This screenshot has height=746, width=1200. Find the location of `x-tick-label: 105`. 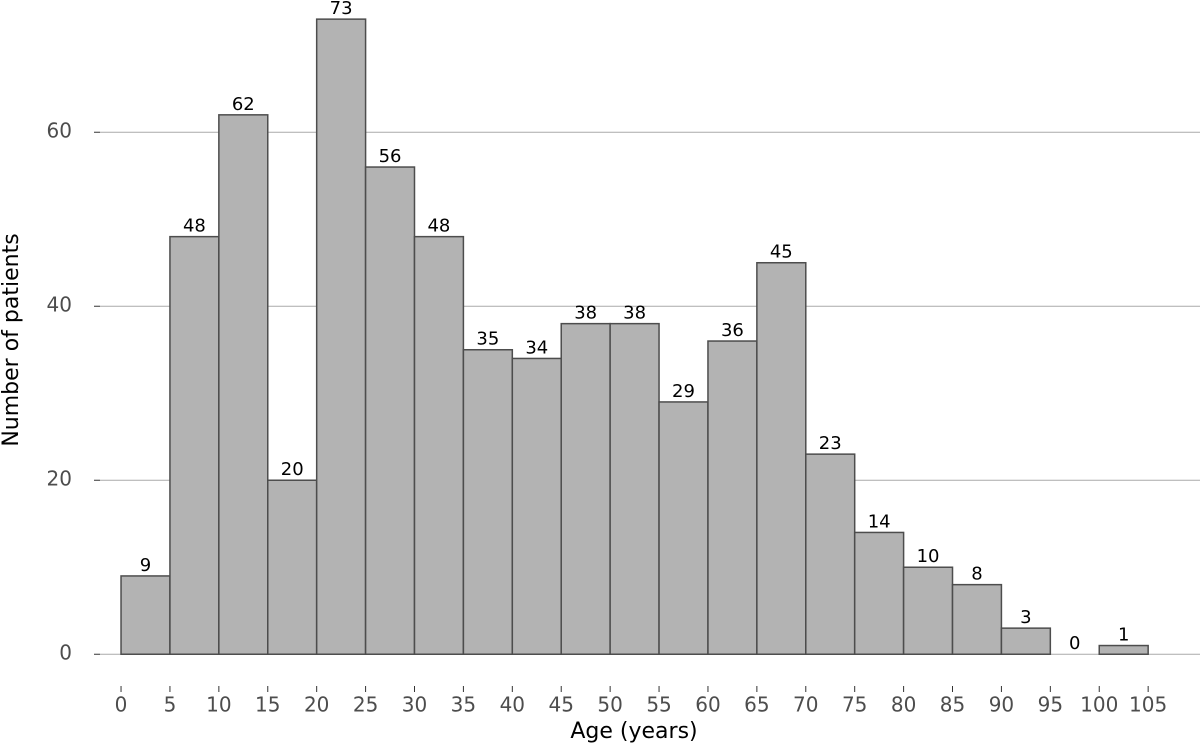

x-tick-label: 105 is located at coordinates (1148, 705).